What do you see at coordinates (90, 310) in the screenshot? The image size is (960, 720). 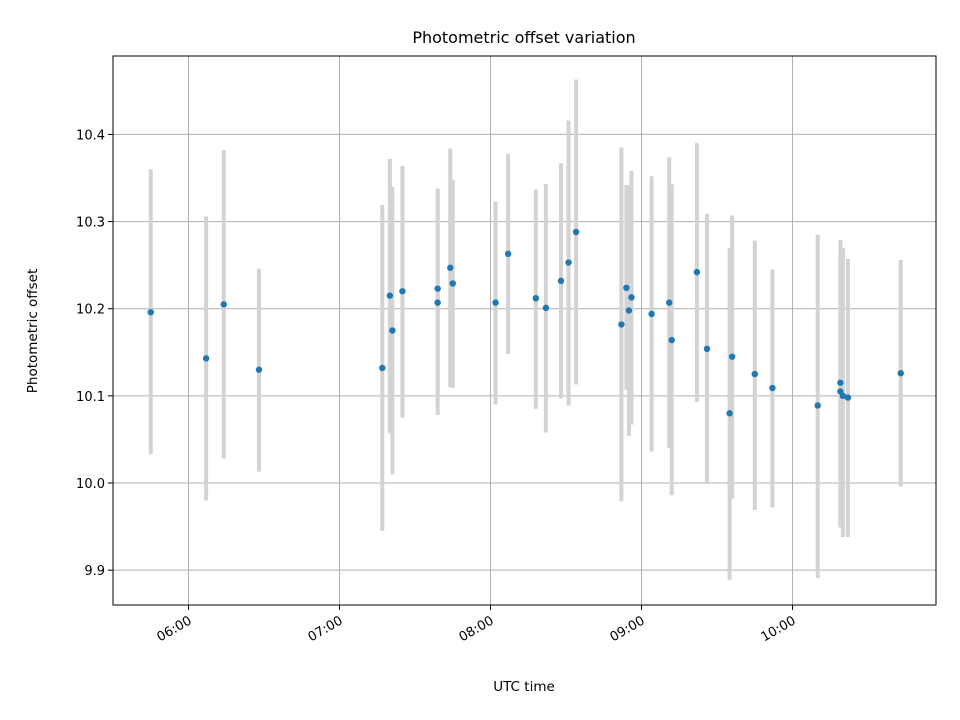 I see `y-tick-label: 10.2` at bounding box center [90, 310].